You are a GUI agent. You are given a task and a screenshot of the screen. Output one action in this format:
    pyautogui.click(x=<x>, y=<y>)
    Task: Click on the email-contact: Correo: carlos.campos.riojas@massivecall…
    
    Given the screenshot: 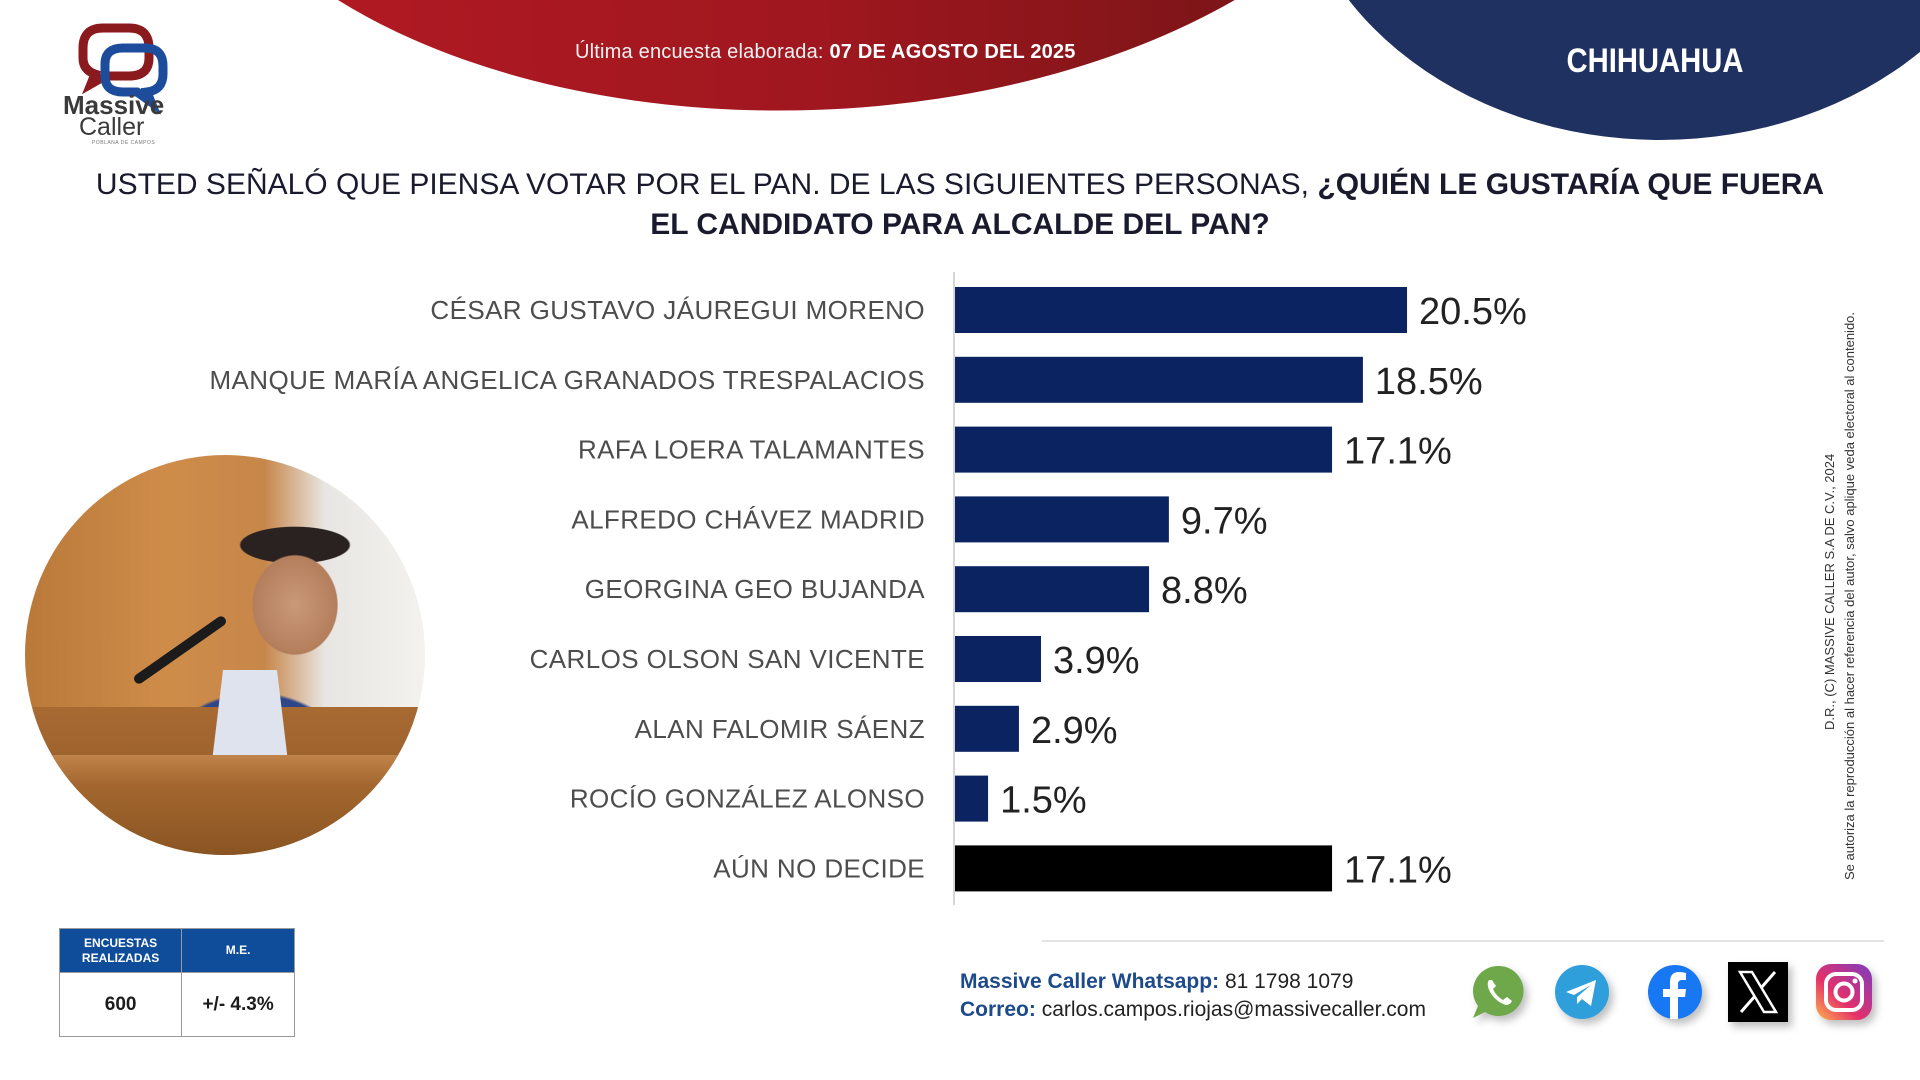 What is the action you would take?
    pyautogui.click(x=1193, y=1010)
    